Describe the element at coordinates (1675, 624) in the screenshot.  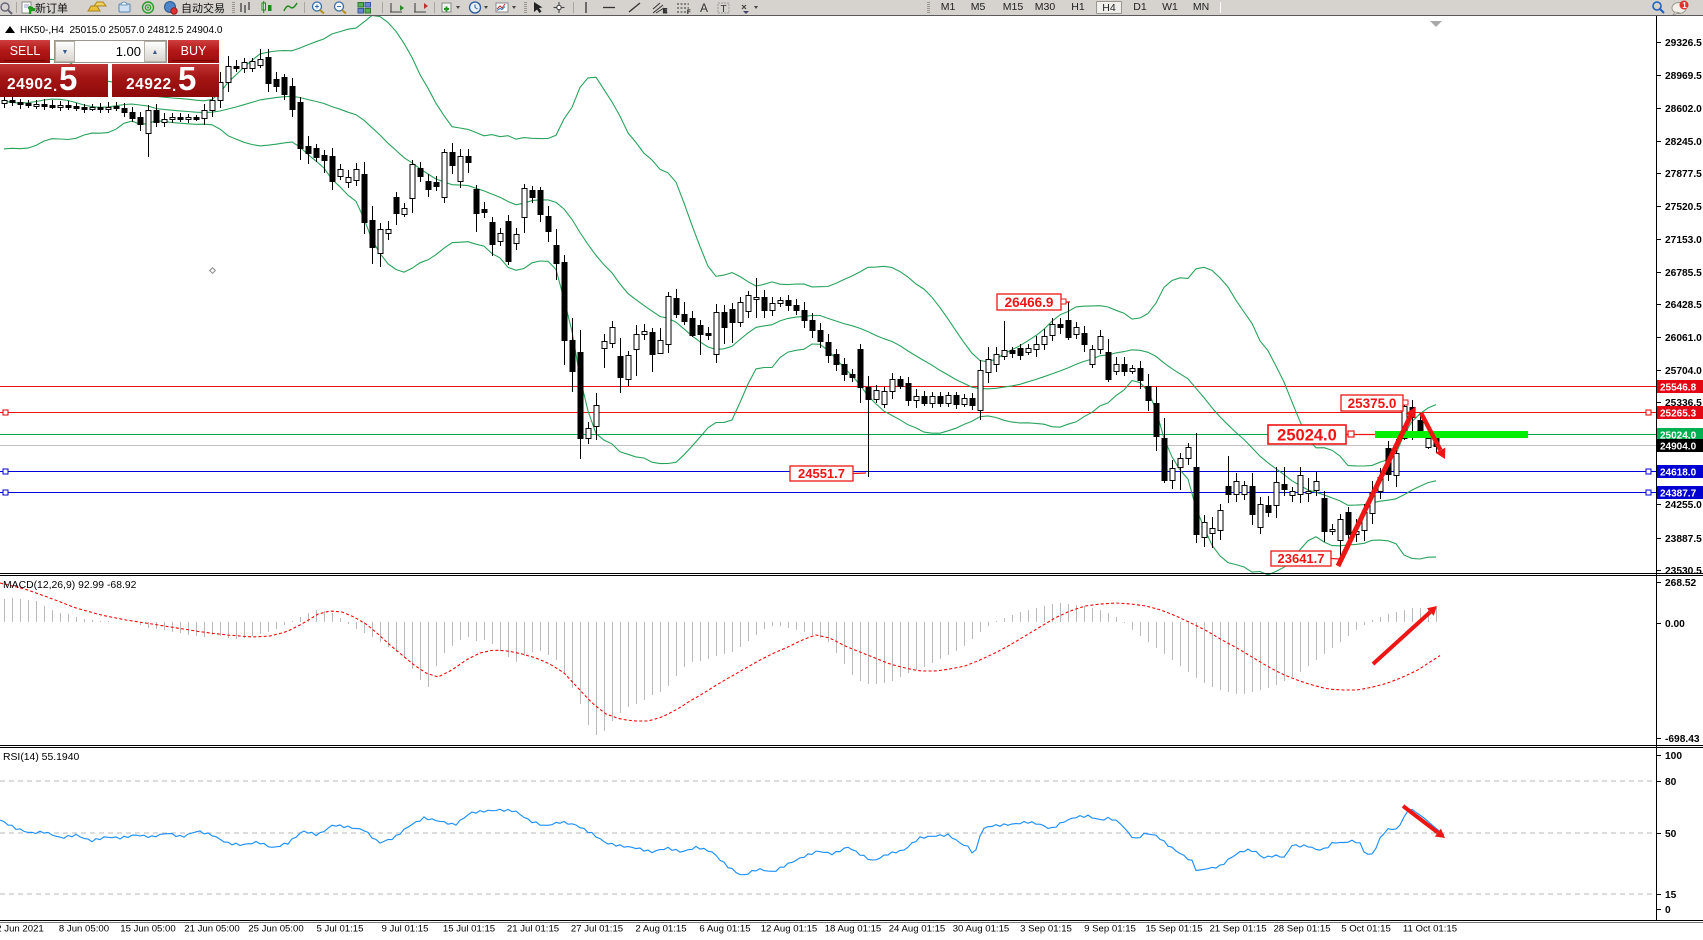
I see `svg-text: 0.00` at that location.